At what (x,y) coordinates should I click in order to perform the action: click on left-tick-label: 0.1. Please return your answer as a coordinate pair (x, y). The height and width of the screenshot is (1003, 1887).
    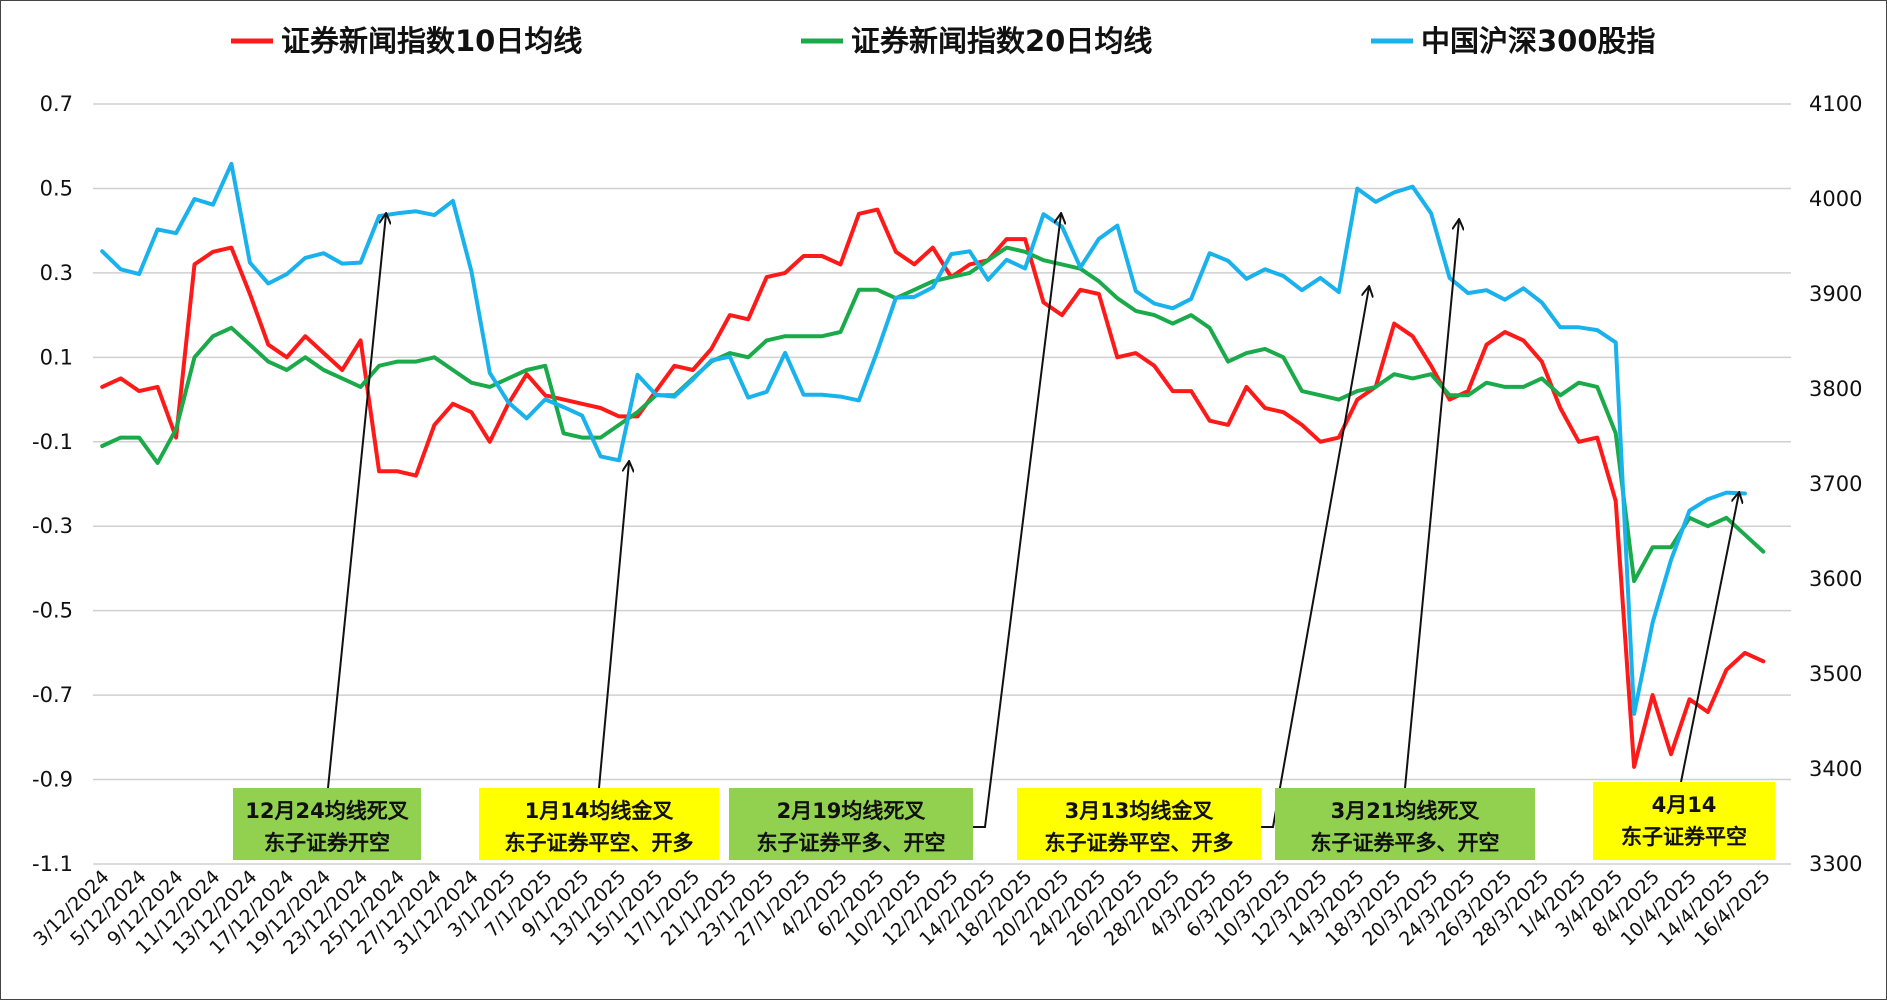
    Looking at the image, I should click on (56, 357).